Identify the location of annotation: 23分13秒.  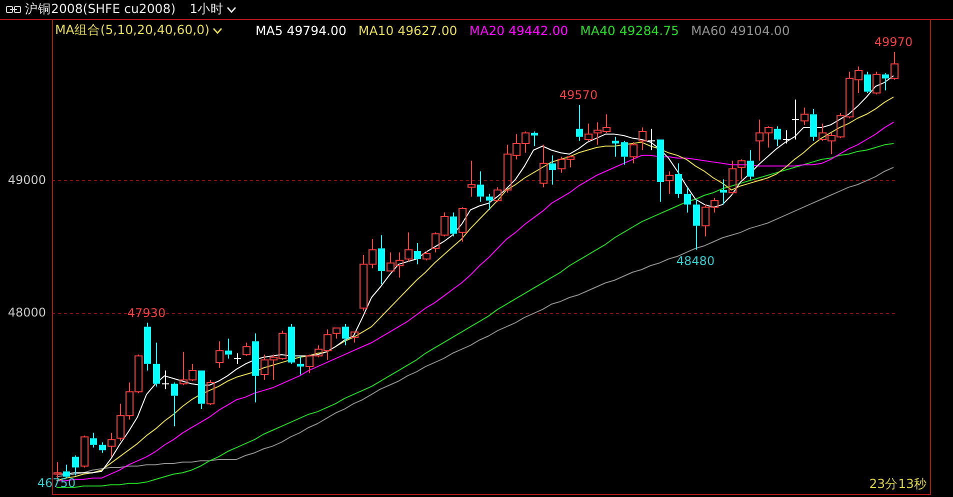
(898, 483).